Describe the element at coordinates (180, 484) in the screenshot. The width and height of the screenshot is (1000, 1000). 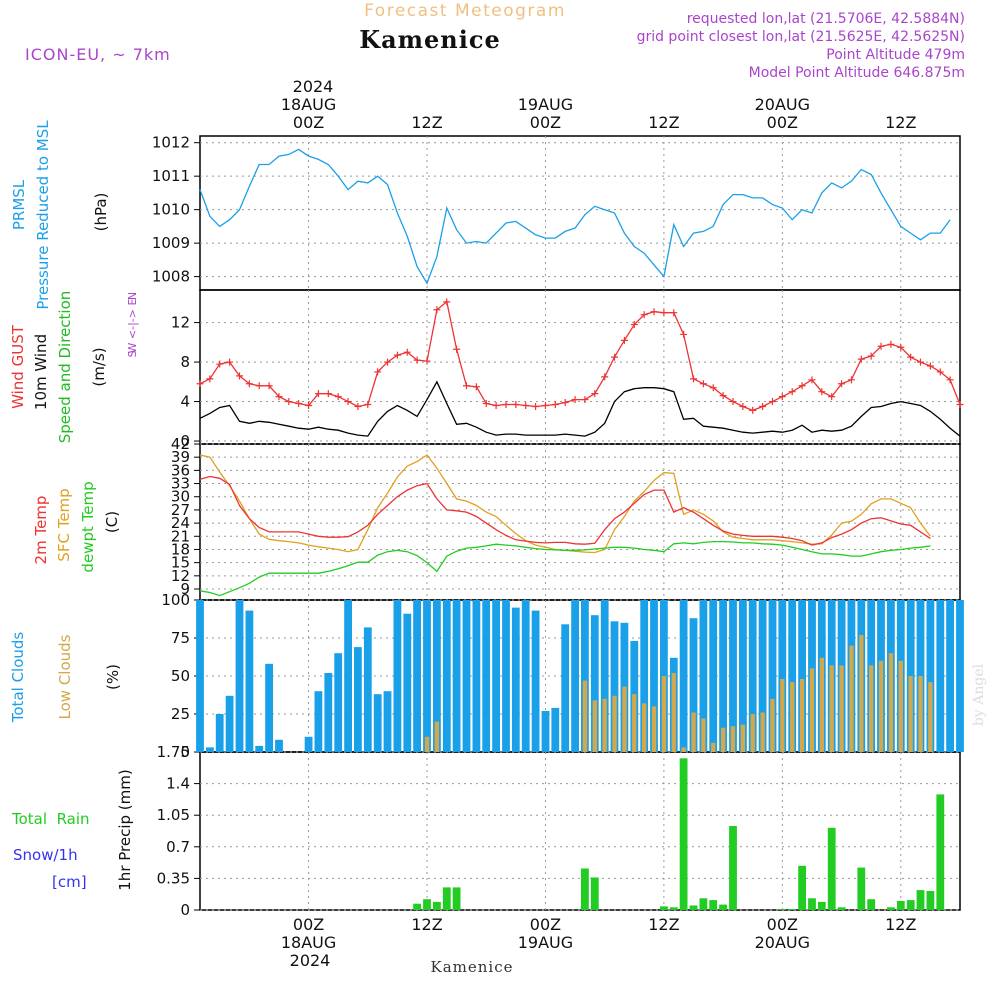
I see `y-tick-label: 33` at that location.